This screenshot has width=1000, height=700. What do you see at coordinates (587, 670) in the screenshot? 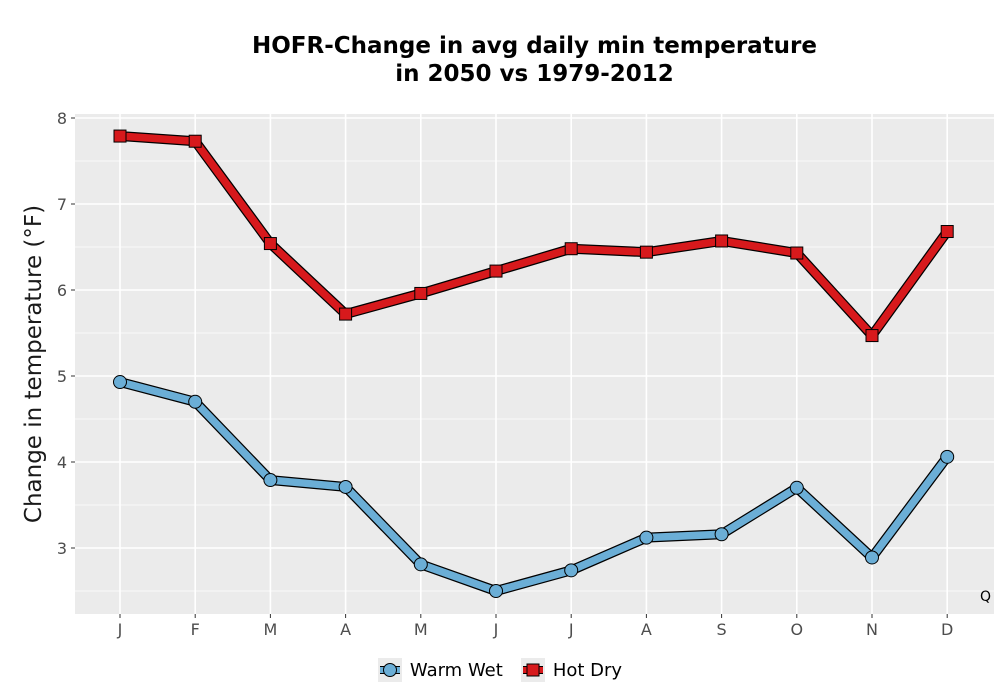
I see `legend-label-hot-dry: Hot Dry` at bounding box center [587, 670].